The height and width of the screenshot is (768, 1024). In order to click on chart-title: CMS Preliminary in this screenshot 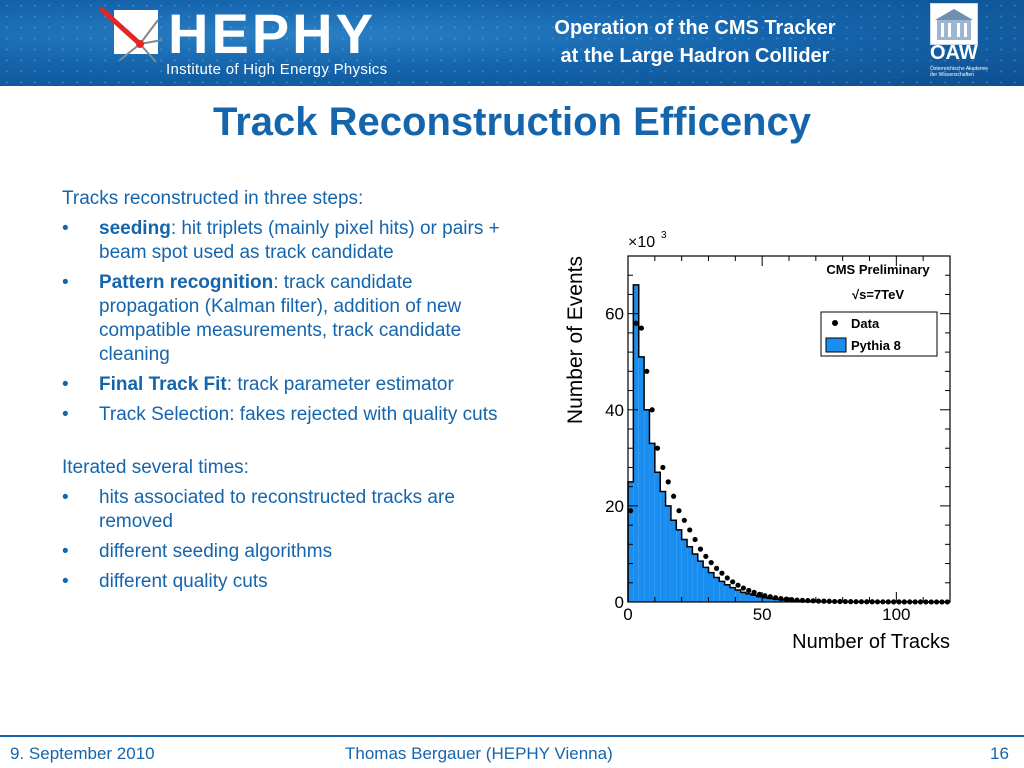, I will do `click(878, 269)`.